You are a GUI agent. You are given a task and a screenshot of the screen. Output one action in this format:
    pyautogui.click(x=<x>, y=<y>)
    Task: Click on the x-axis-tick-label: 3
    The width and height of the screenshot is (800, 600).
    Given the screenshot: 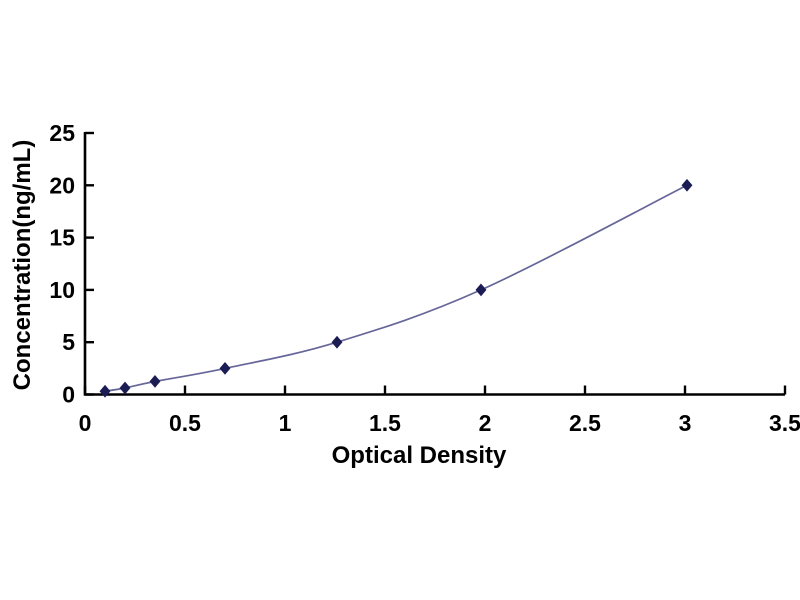 What is the action you would take?
    pyautogui.click(x=685, y=423)
    